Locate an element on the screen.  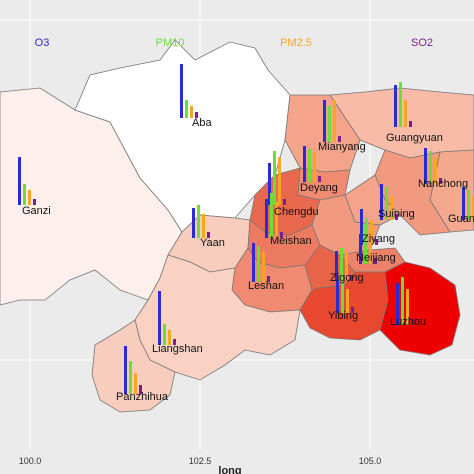
bar-o3-zigong is located at coordinates (336, 266).